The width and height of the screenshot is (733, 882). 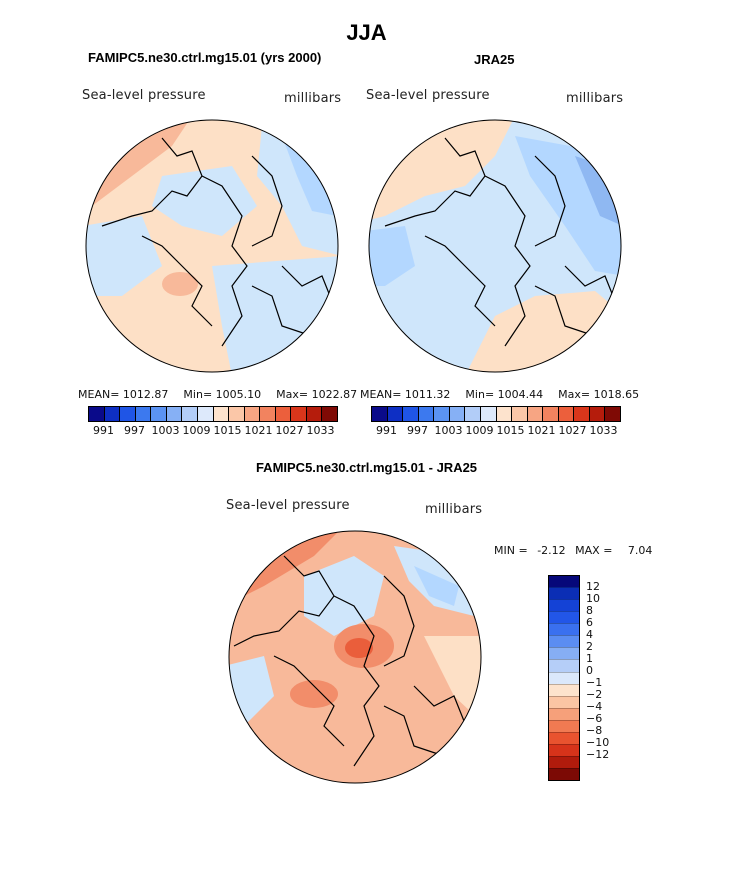 I want to click on panel1-colorbar-ticks: 991 997 1003 1009 1015 1021 1027 1033, so click(x=212, y=431).